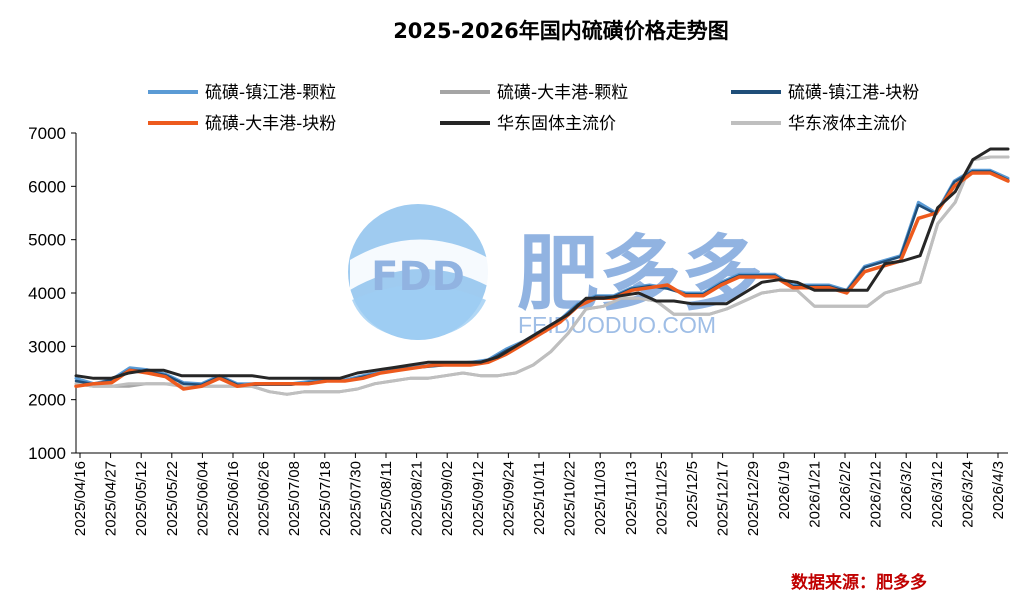  I want to click on x-tick-label: 2025/09/24, so click(508, 498).